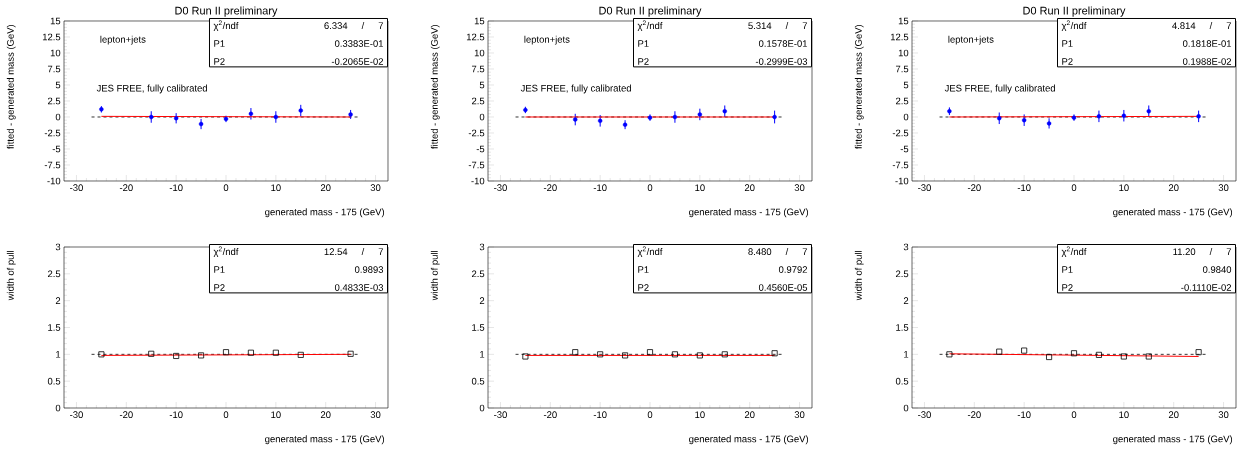 The height and width of the screenshot is (455, 1246). I want to click on annotation: 0.9840, so click(1217, 269).